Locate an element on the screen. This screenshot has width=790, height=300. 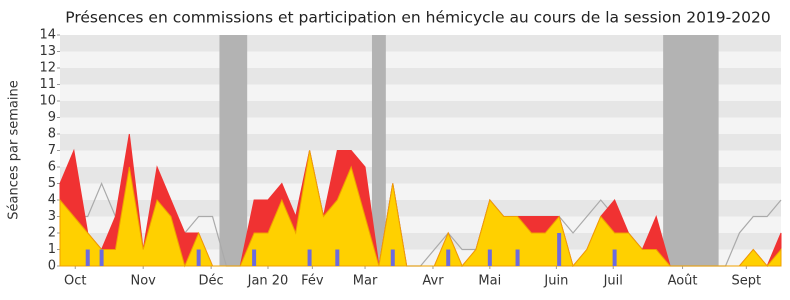
y-tick-label: 12 is located at coordinates (47, 68).